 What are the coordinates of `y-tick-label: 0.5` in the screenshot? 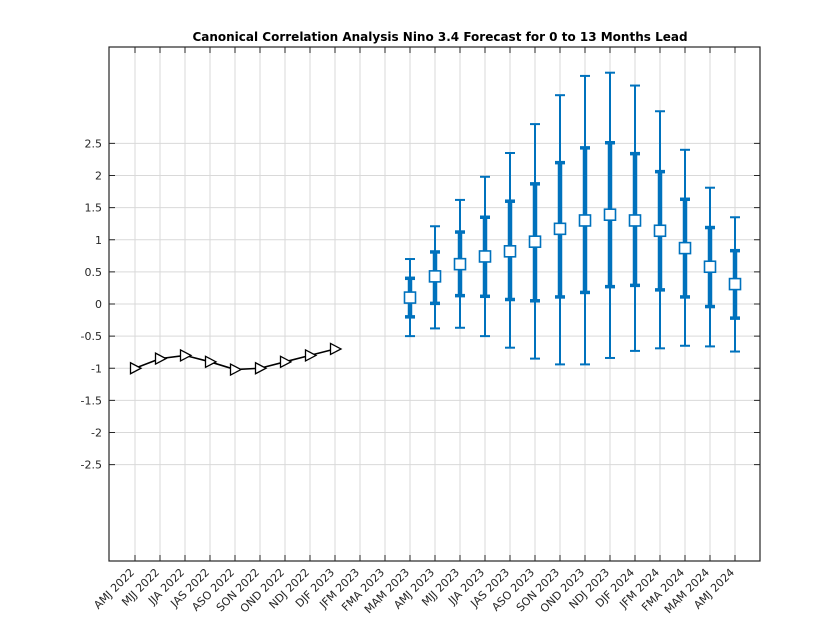 It's located at (94, 272).